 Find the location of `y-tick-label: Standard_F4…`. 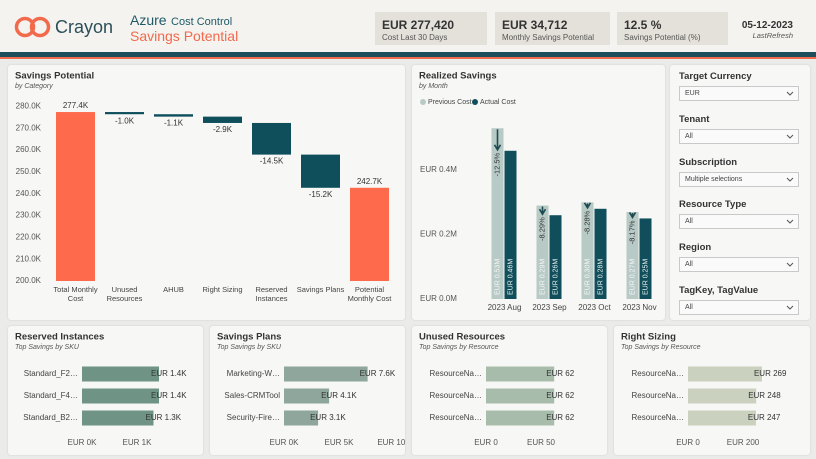

y-tick-label: Standard_F4… is located at coordinates (51, 395).